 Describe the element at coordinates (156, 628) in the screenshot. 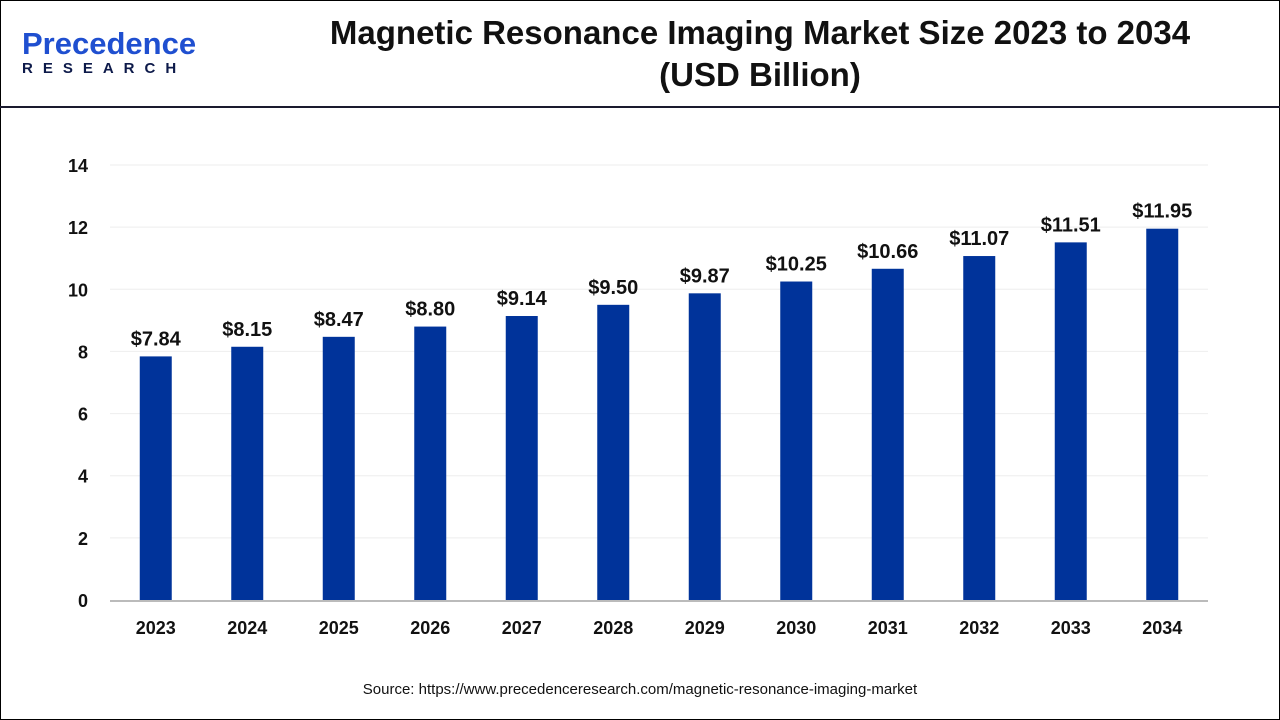

I see `x-tick-label: 2023` at that location.